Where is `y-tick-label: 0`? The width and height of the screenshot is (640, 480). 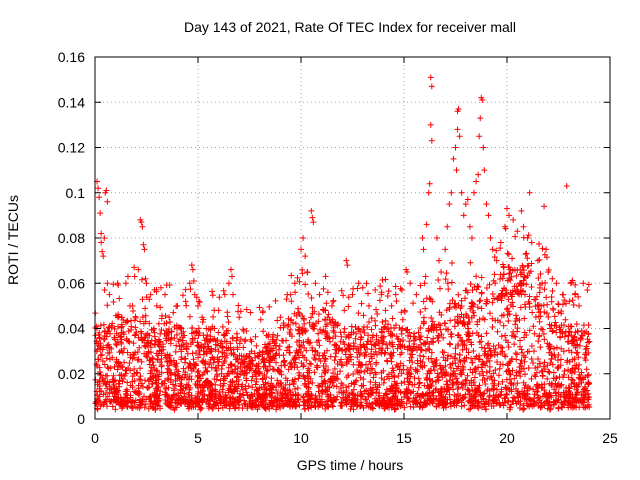 y-tick-label: 0 is located at coordinates (81, 419).